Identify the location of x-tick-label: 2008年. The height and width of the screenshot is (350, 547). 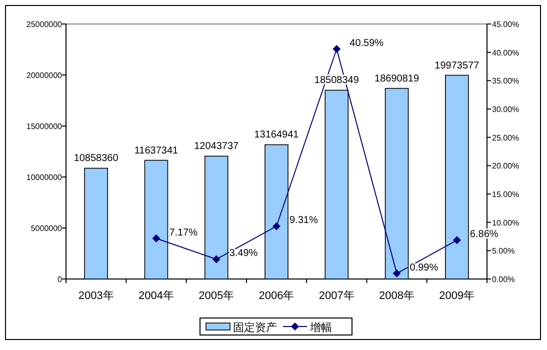
(397, 296).